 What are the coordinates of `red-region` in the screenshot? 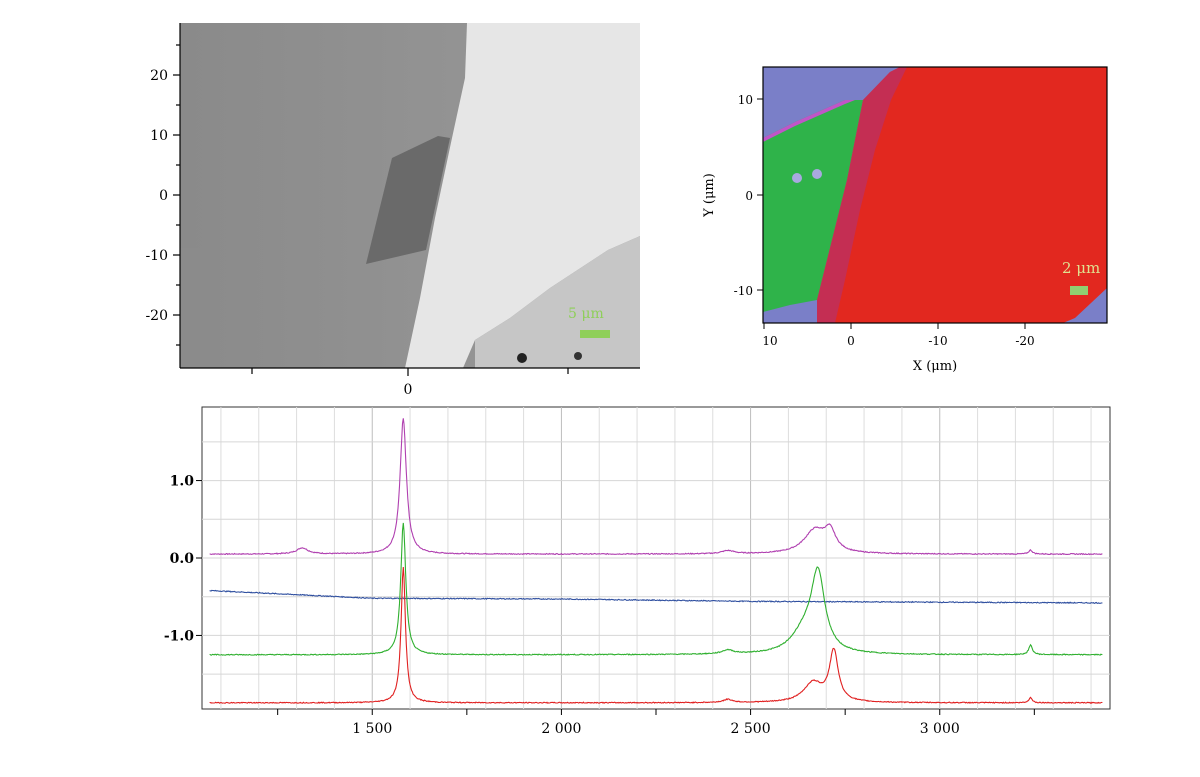 It's located at (962, 195).